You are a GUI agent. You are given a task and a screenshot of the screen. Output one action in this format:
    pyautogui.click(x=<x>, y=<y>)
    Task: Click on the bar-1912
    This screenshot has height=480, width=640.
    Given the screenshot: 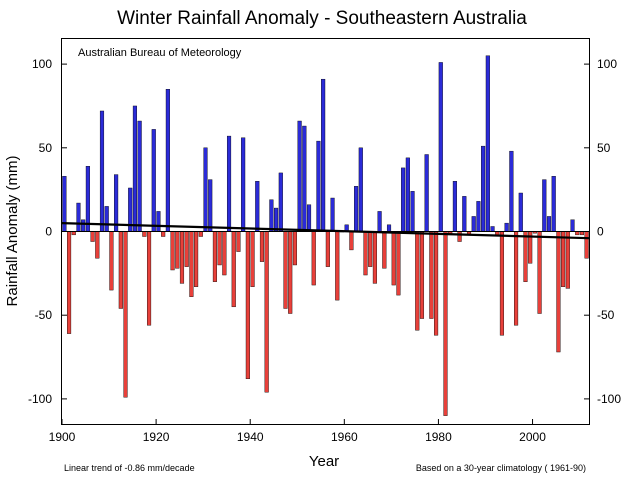 What is the action you would take?
    pyautogui.click(x=120, y=270)
    